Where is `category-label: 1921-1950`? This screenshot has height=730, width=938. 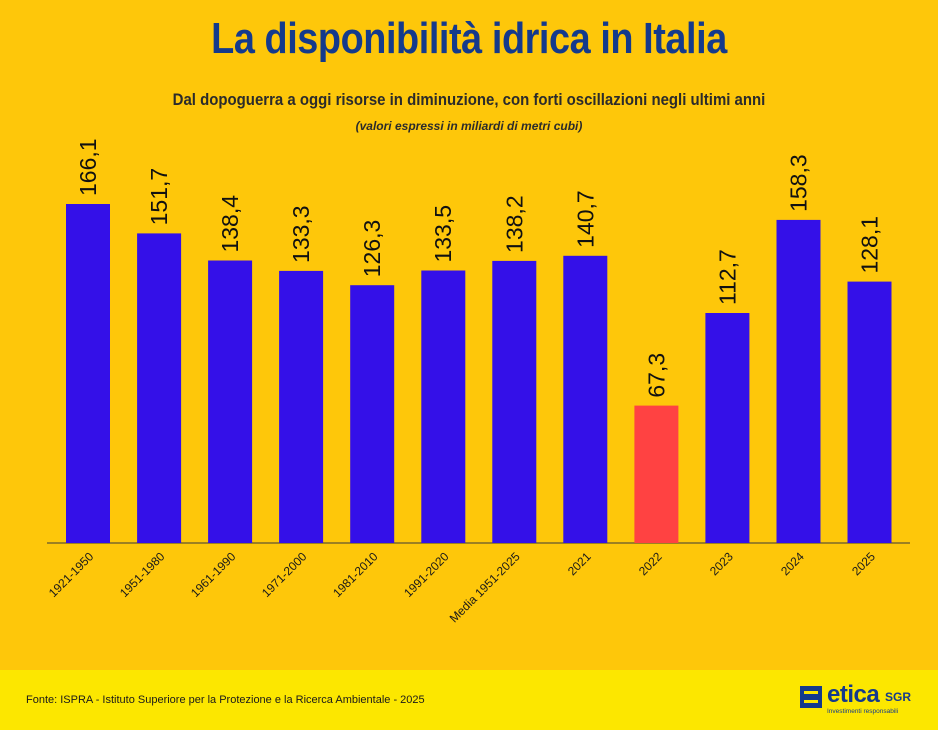 category-label: 1921-1950 is located at coordinates (71, 574).